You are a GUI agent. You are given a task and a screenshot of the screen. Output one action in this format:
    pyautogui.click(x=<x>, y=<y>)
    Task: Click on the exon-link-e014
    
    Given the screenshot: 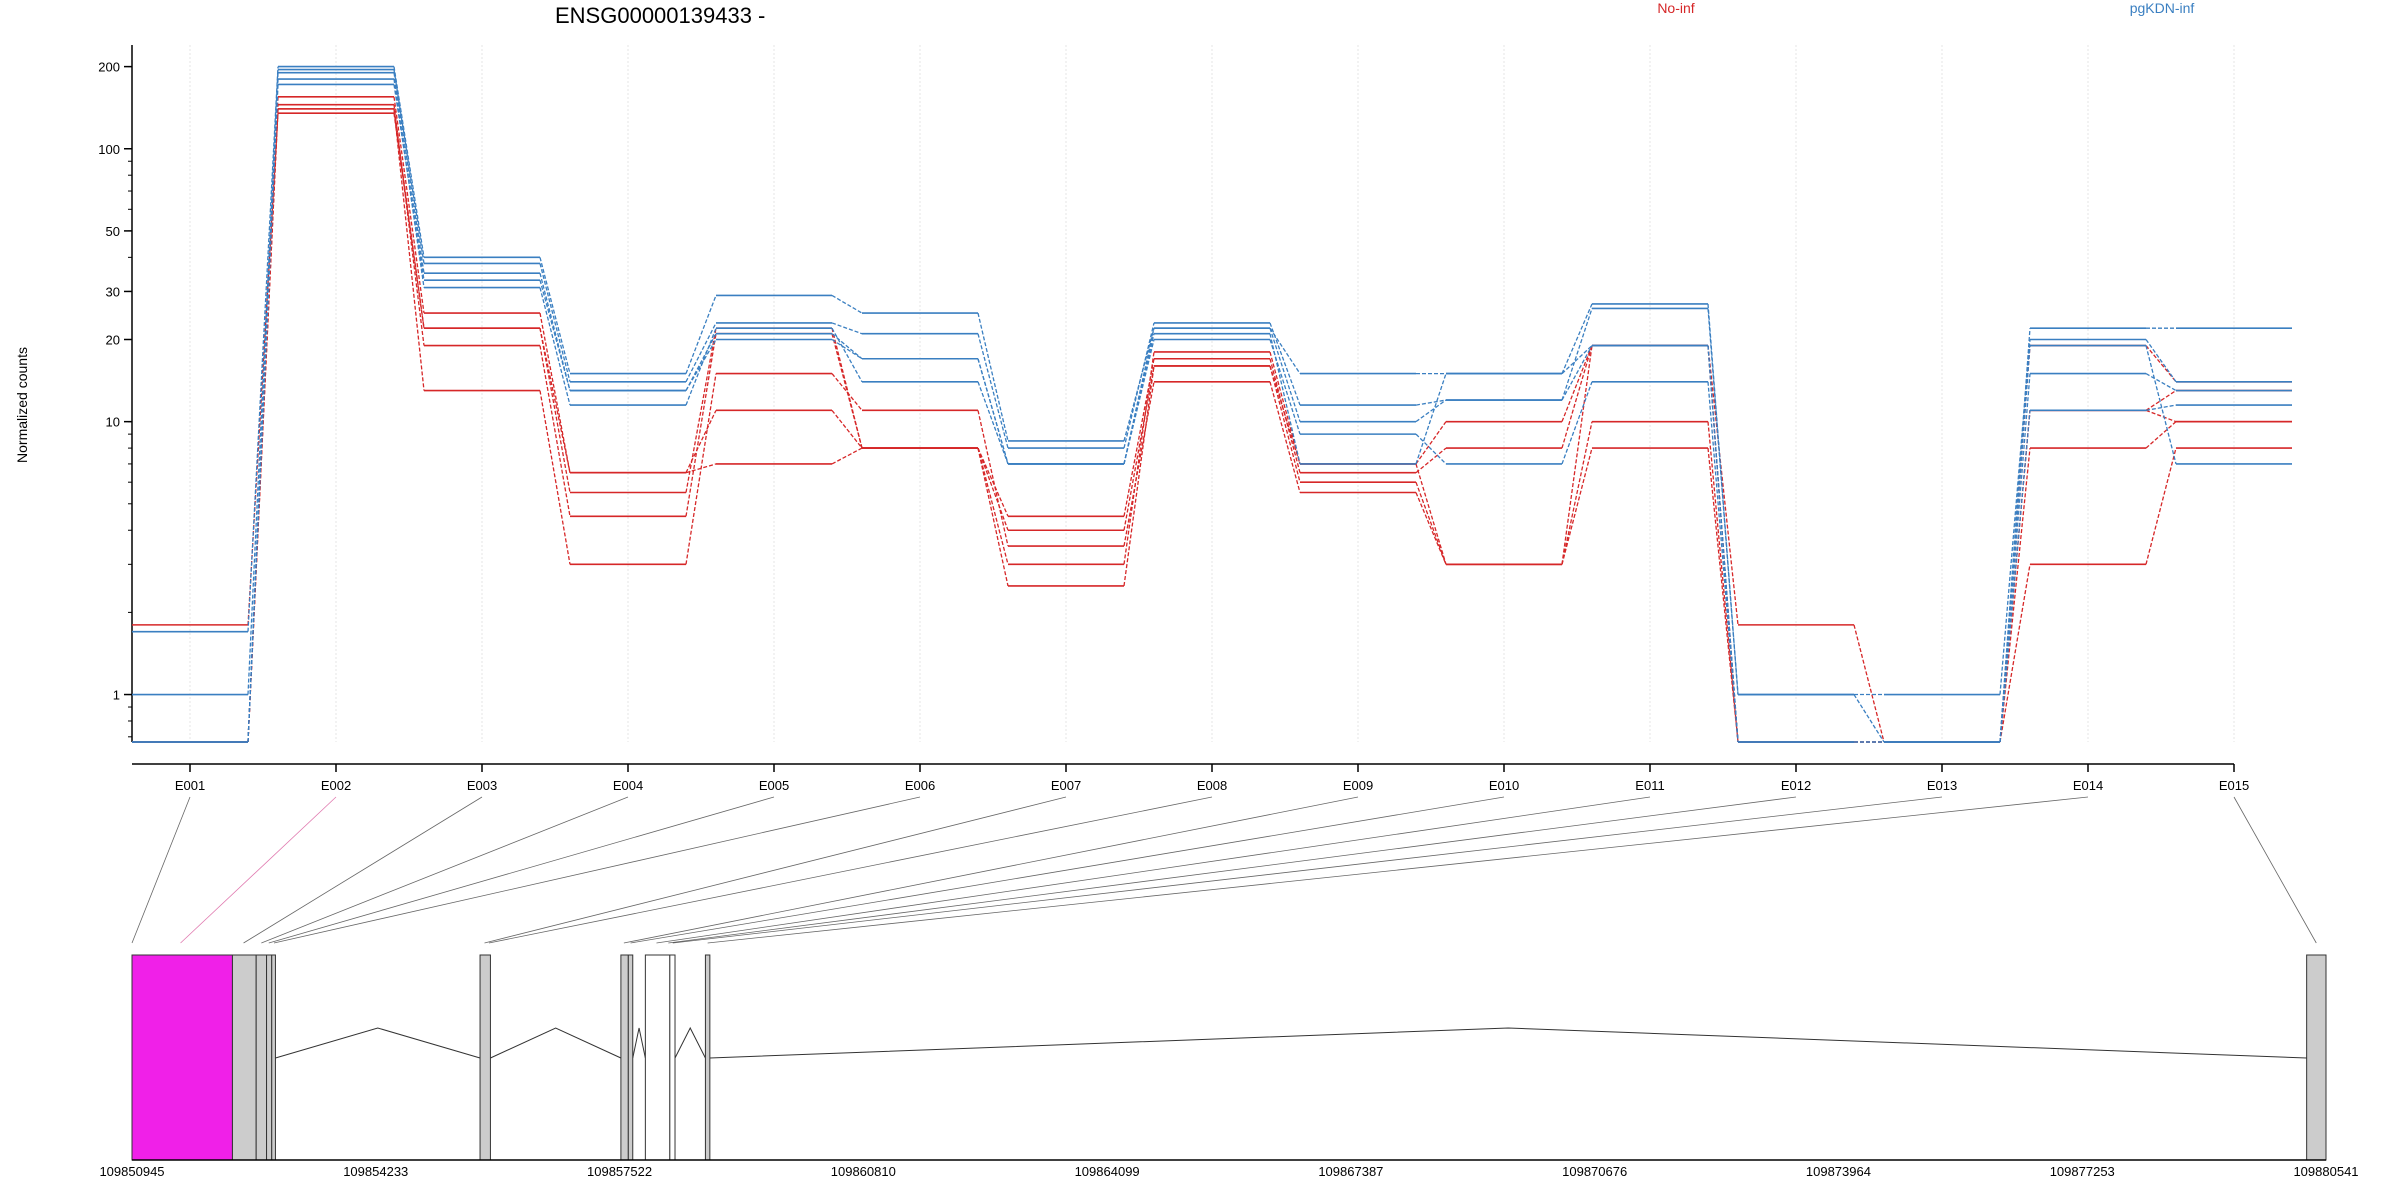 What is the action you would take?
    pyautogui.click(x=1398, y=870)
    